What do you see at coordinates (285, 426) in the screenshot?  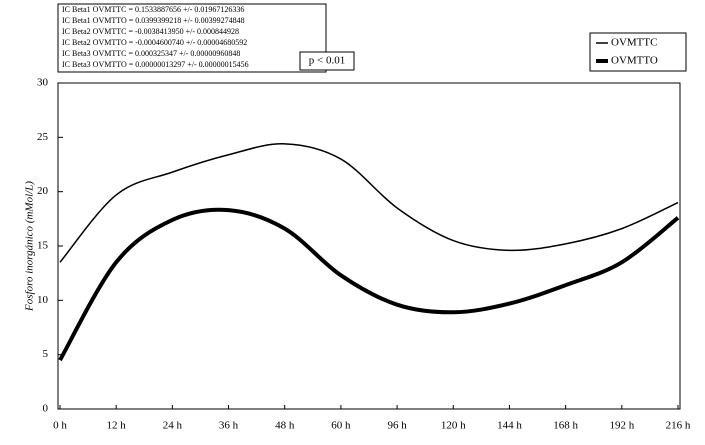 I see `x-tick-label: 48 h` at bounding box center [285, 426].